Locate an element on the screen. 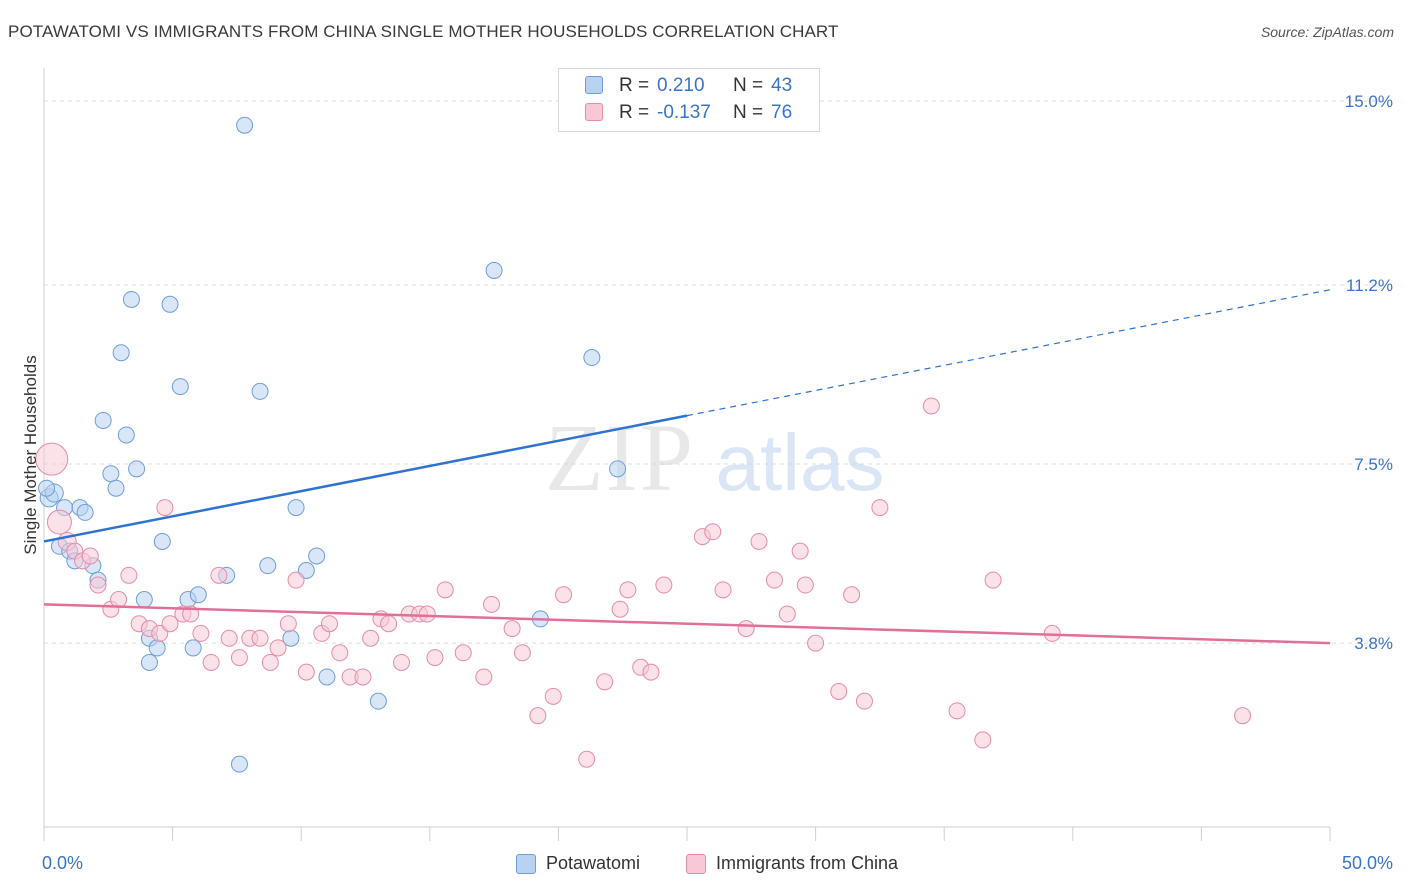  x-tick-label: 50.0% is located at coordinates (1367, 863).